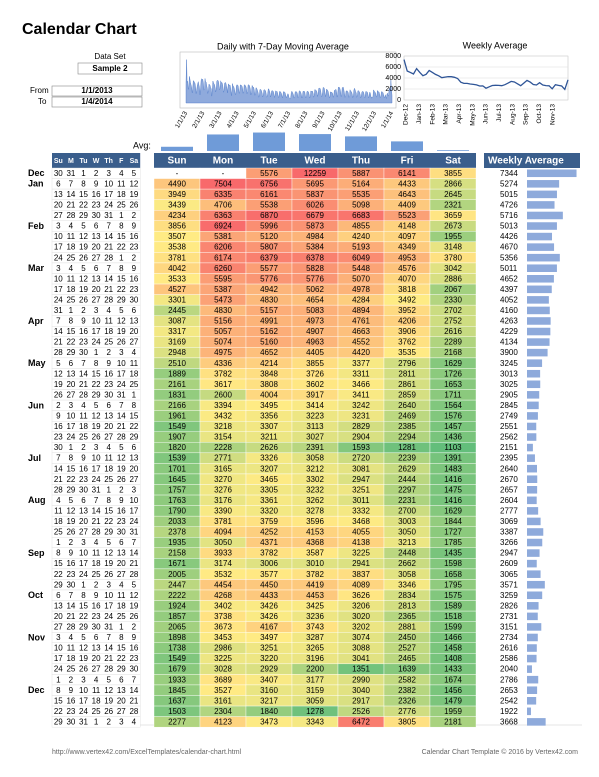  Describe the element at coordinates (361, 426) in the screenshot. I see `cell-value: 2829` at that location.